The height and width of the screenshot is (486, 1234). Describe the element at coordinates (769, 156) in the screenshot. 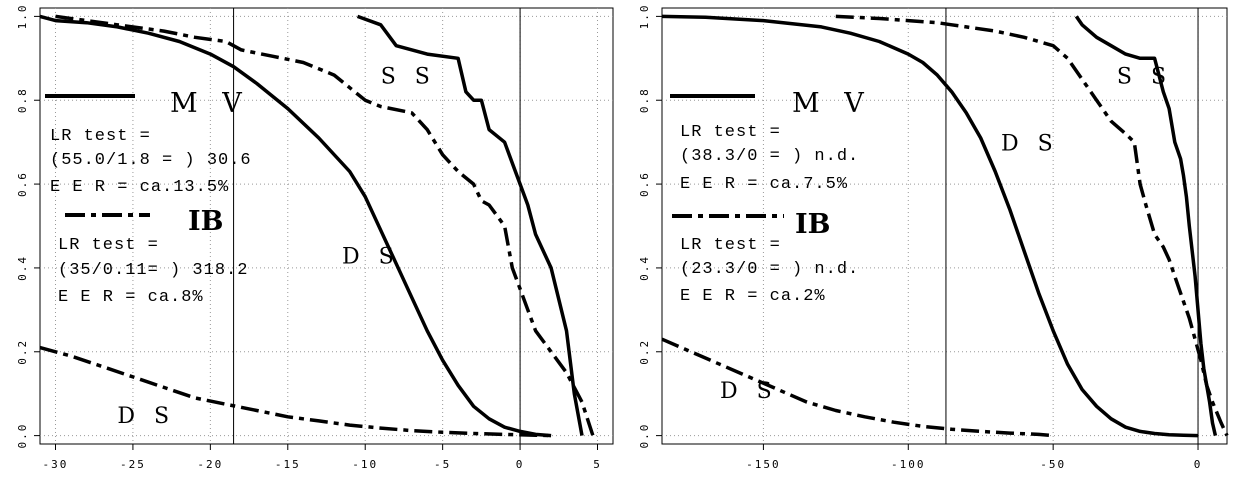

I see `right-legend-mv-lr-line2: (38.3/0 = ) n.d.` at that location.